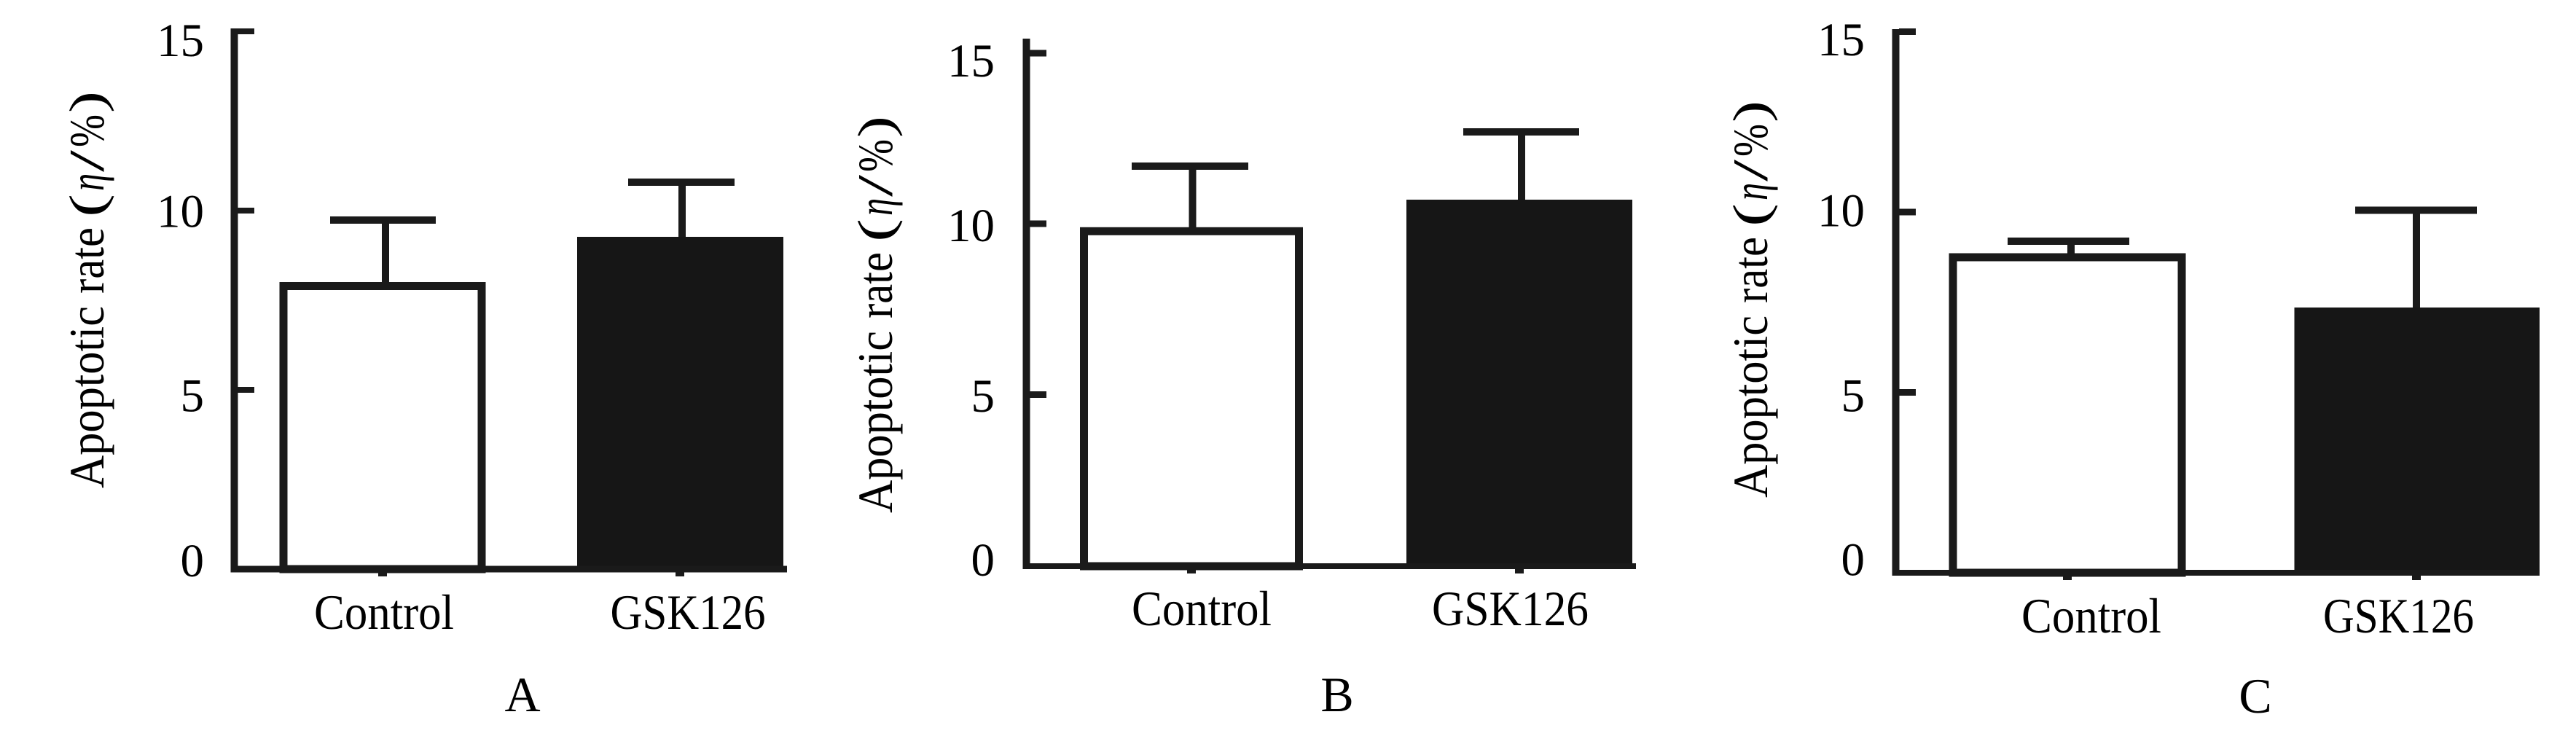  What do you see at coordinates (1336, 694) in the screenshot?
I see `svg-text: B` at bounding box center [1336, 694].